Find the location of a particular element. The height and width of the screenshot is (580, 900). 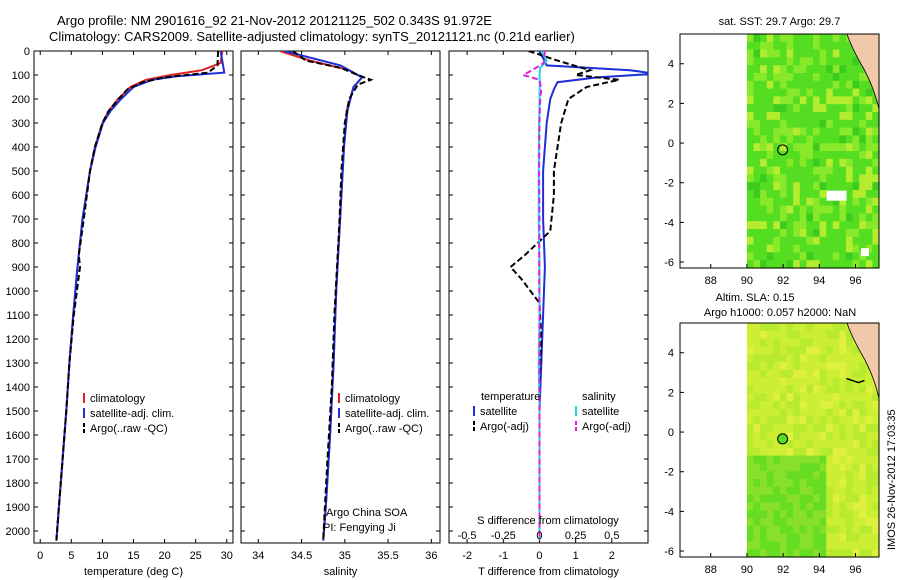

y-tick-label: 900 is located at coordinates (21, 268).